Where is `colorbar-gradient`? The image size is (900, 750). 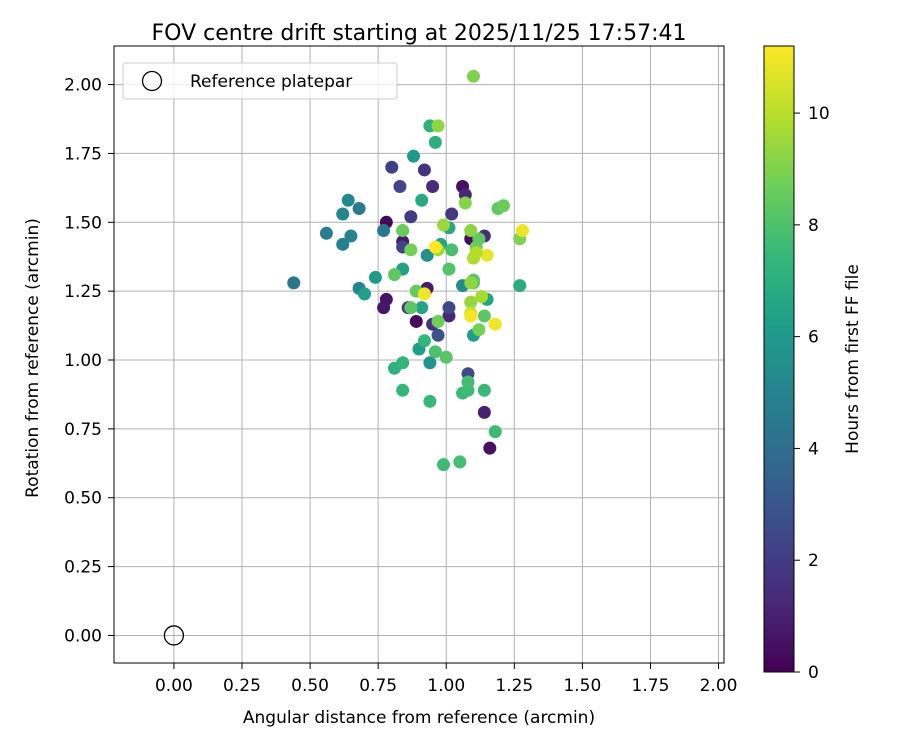
colorbar-gradient is located at coordinates (779, 359).